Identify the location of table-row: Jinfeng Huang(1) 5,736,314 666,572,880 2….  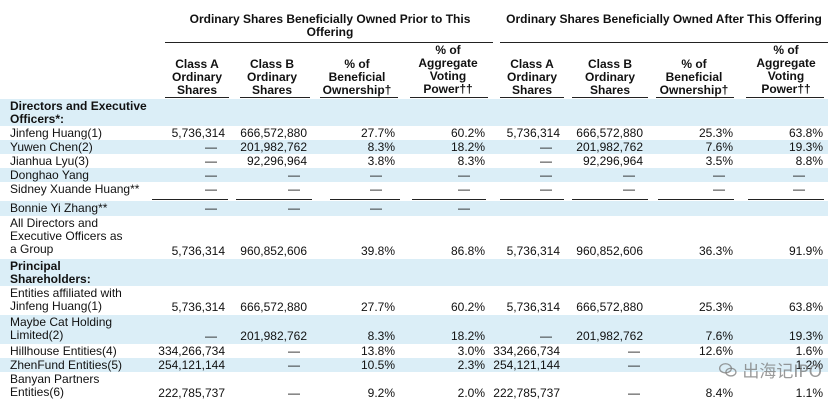
(414, 133).